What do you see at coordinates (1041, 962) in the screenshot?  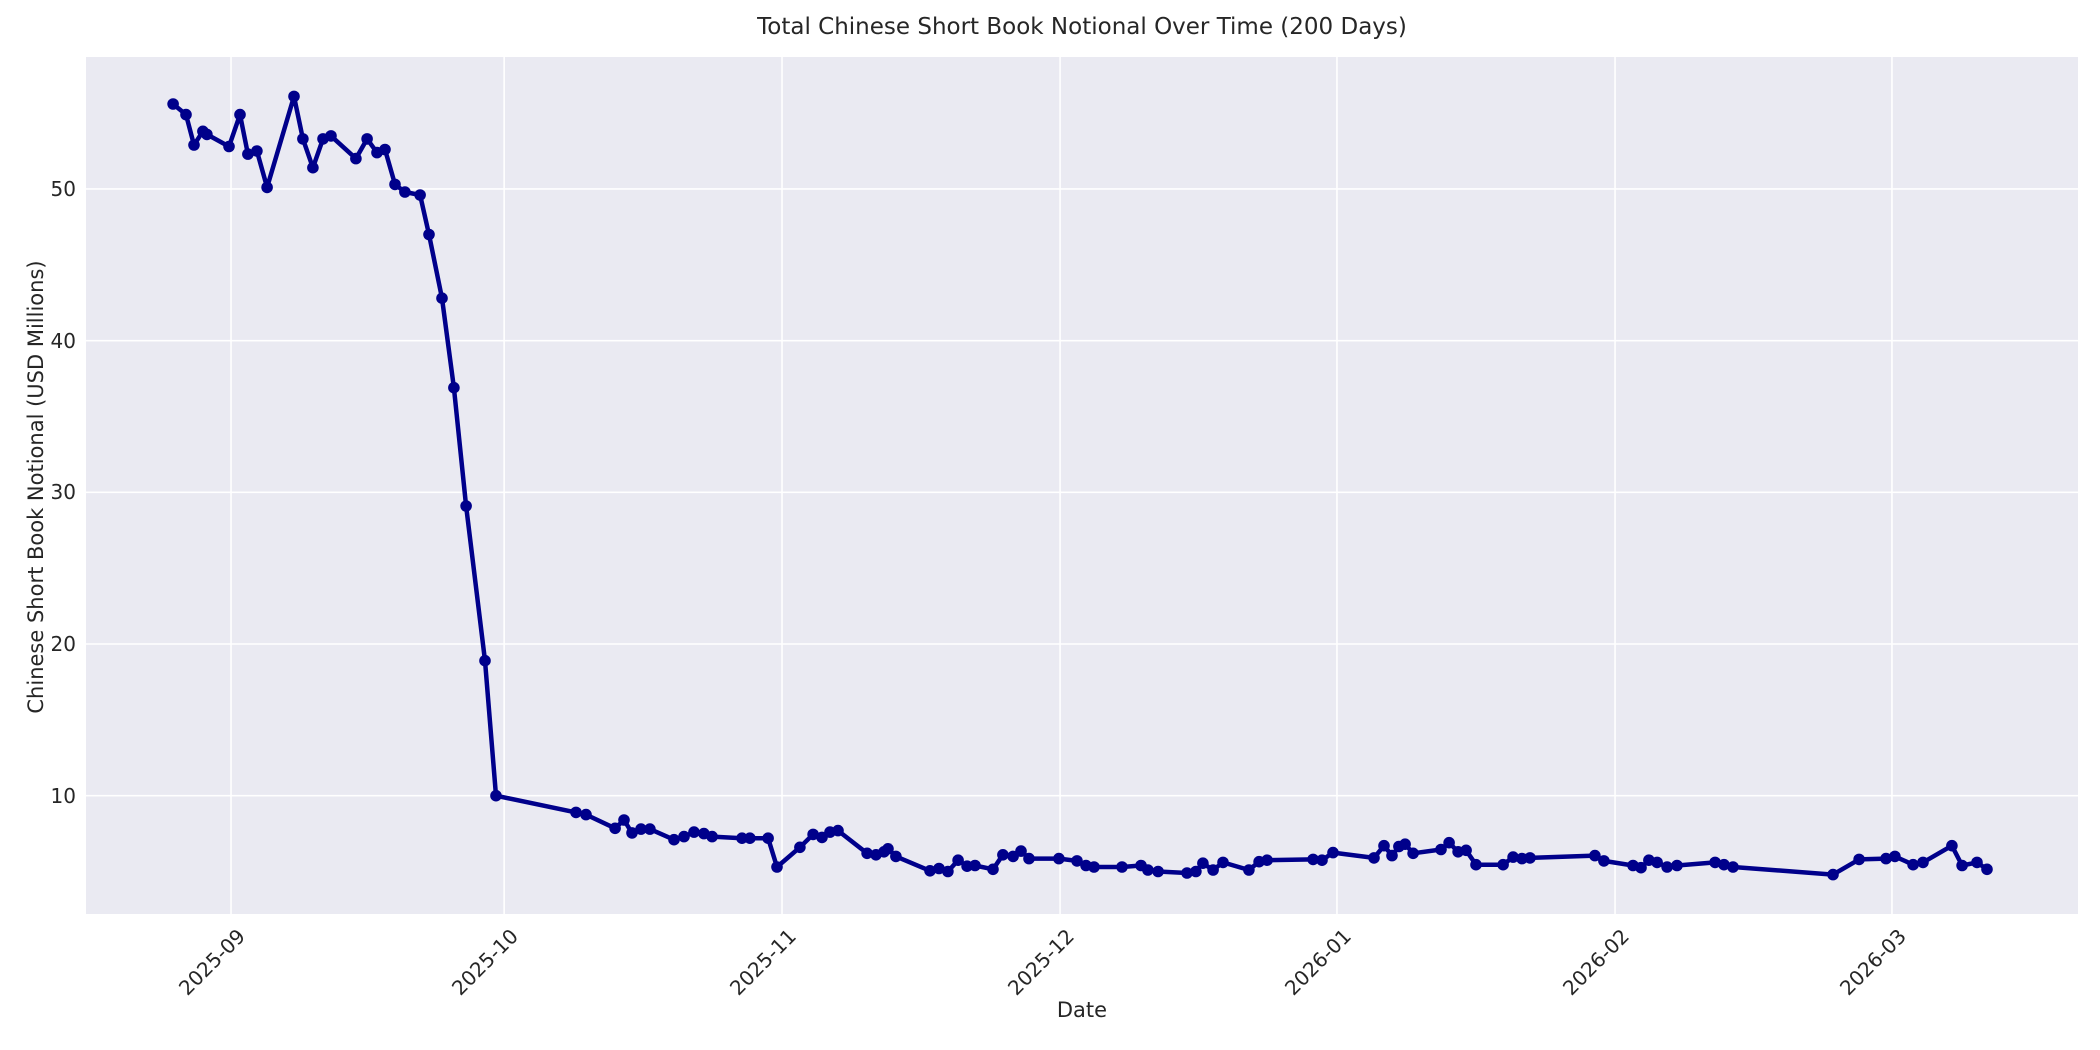 I see `x-tick-label: 2025-12` at bounding box center [1041, 962].